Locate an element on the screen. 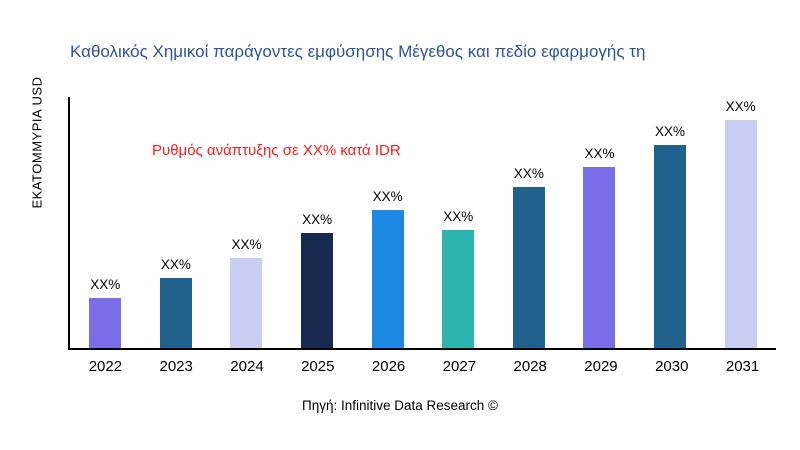  bar-slot-2031: XX% is located at coordinates (741, 222).